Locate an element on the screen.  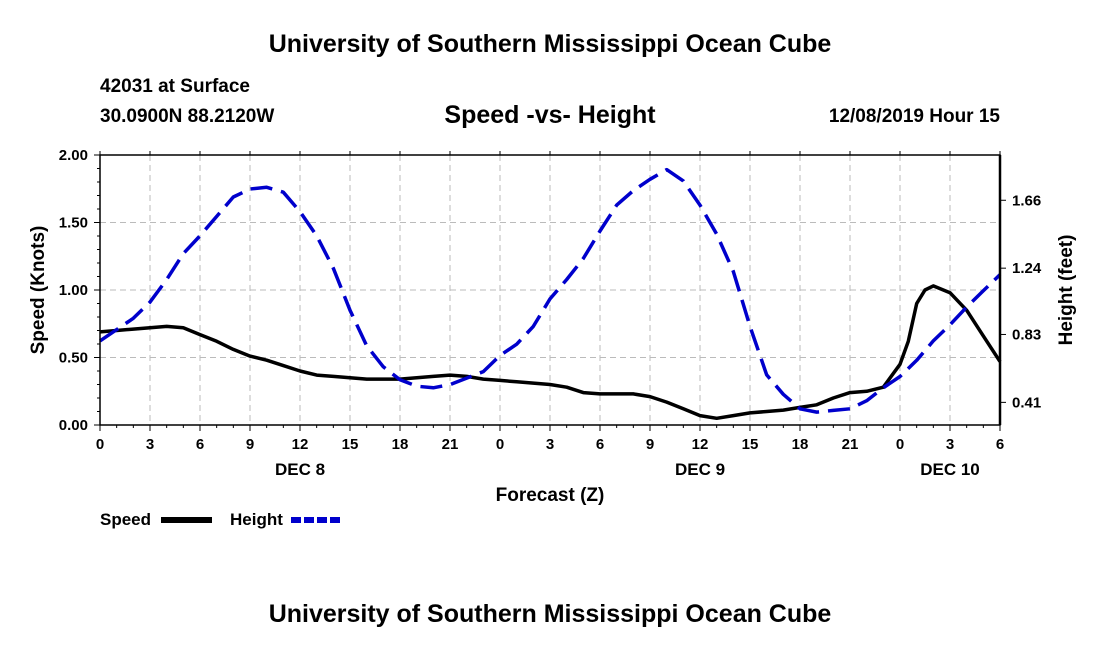
chart-title: Speed -vs- Height is located at coordinates (550, 115).